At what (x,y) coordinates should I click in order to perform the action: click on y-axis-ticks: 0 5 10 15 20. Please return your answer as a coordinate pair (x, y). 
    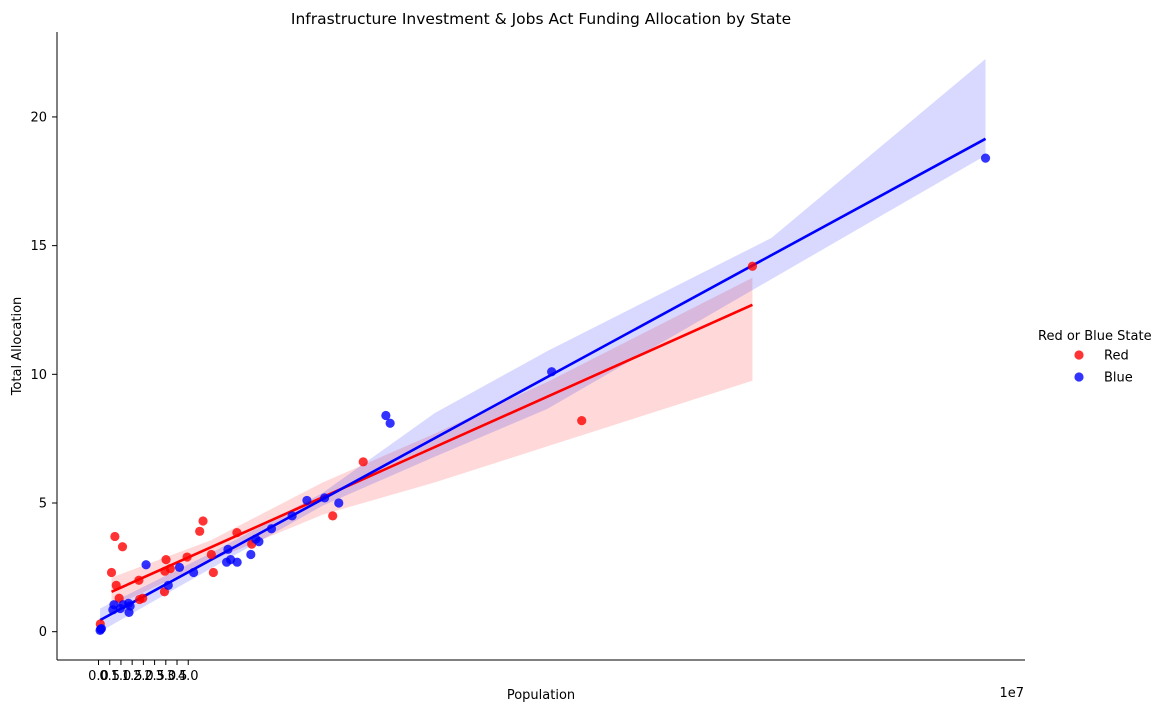
    Looking at the image, I should click on (43, 375).